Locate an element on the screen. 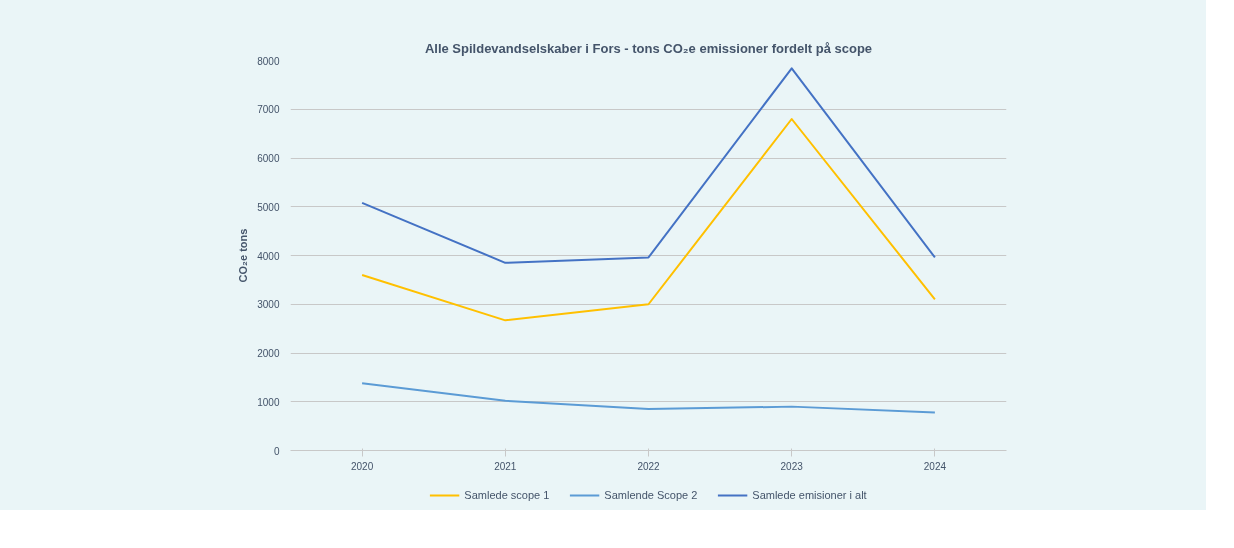 This screenshot has height=548, width=1234. chart-title: Alle Spildevandselskaber i Fors - tons CO₂e emissioner fordelt på scope is located at coordinates (648, 48).